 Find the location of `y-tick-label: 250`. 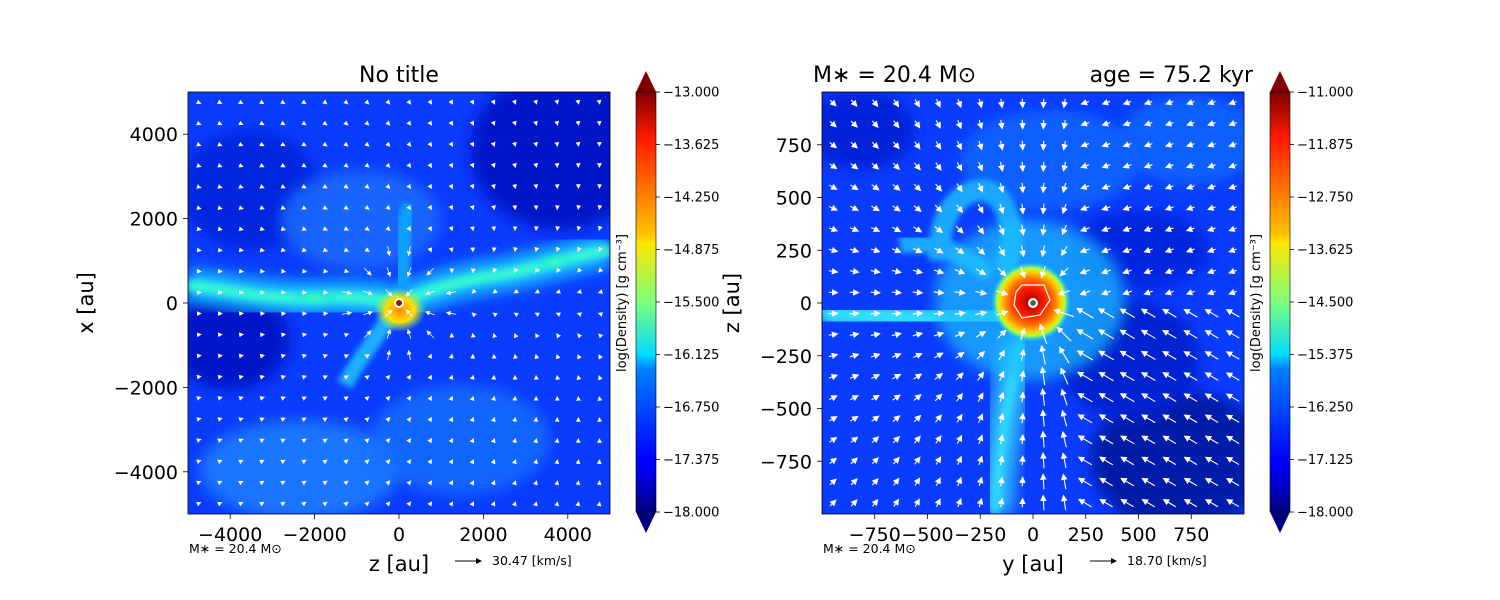

y-tick-label: 250 is located at coordinates (794, 251).